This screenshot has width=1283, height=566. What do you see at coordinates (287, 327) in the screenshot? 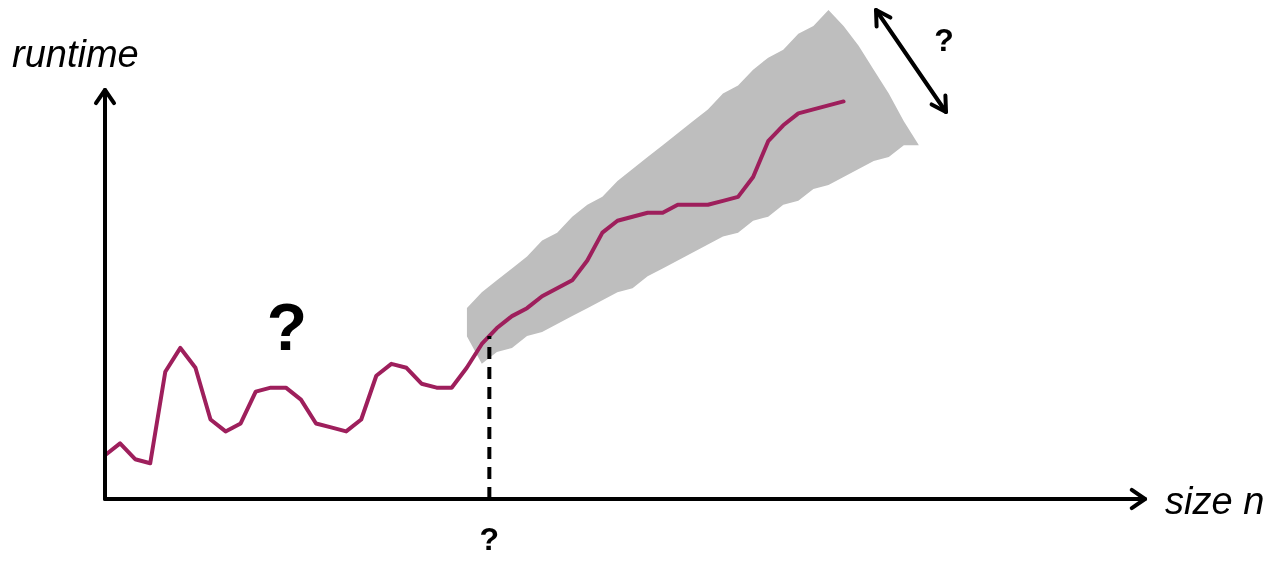
I see `annotation: ?` at bounding box center [287, 327].